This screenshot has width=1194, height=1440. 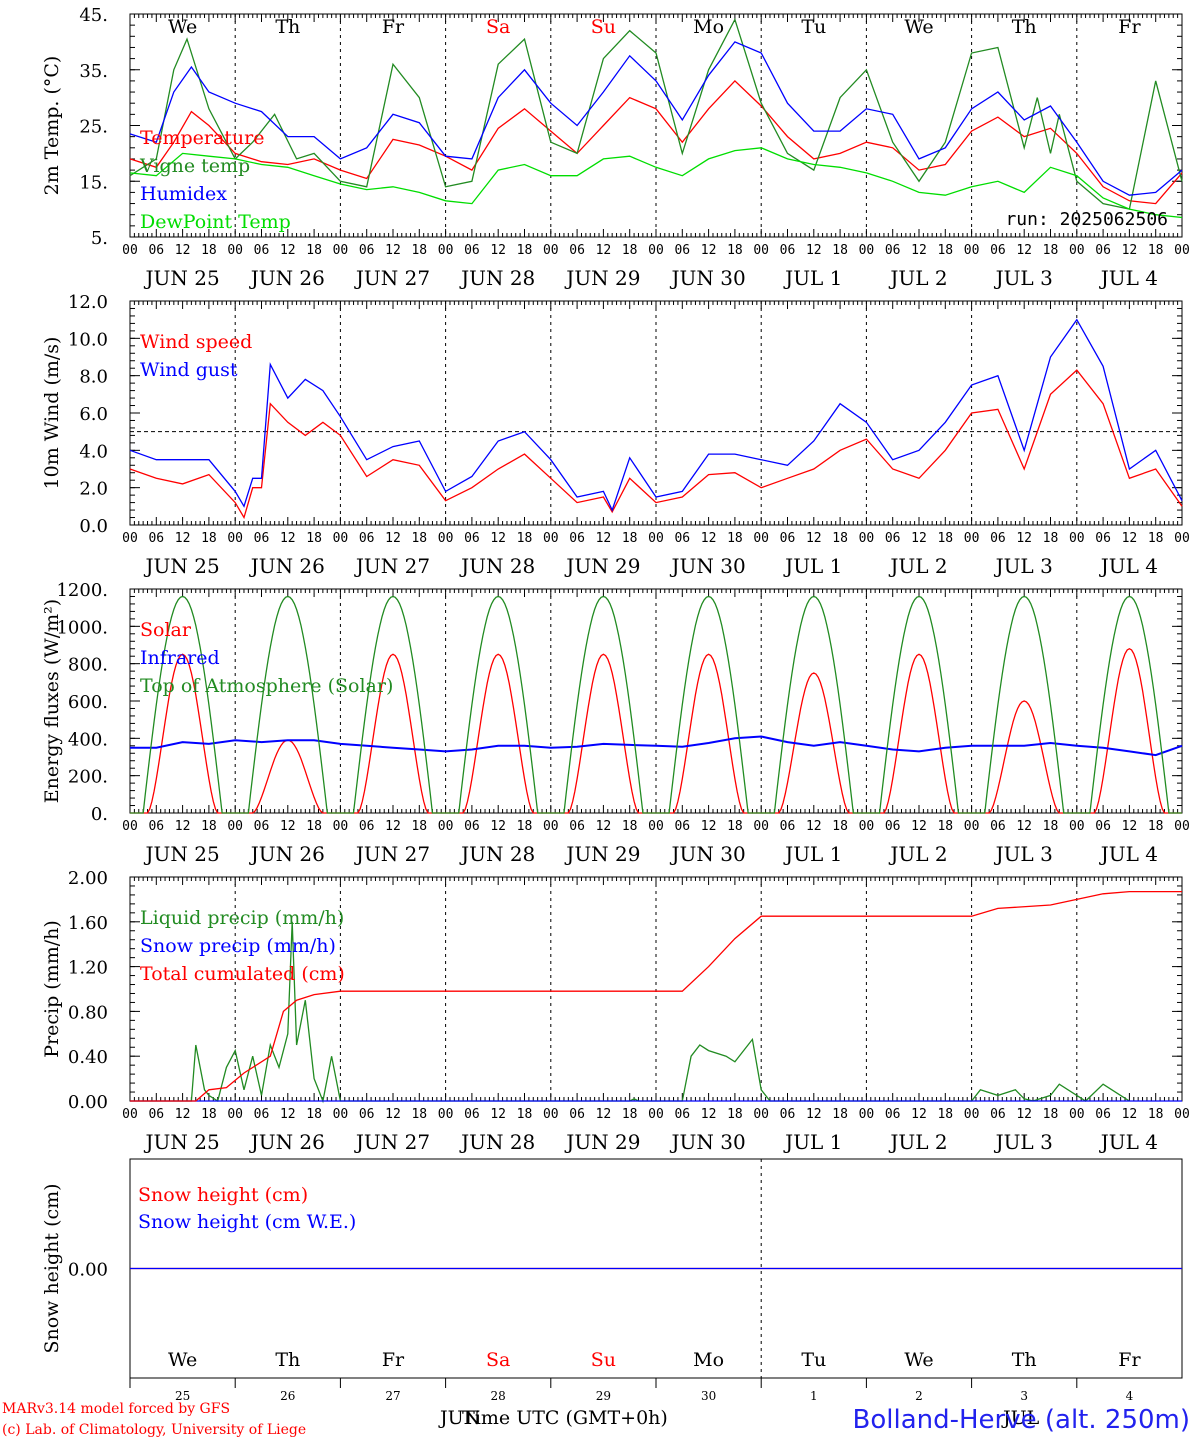 I want to click on x-date-label: JUL 2, so click(x=917, y=854).